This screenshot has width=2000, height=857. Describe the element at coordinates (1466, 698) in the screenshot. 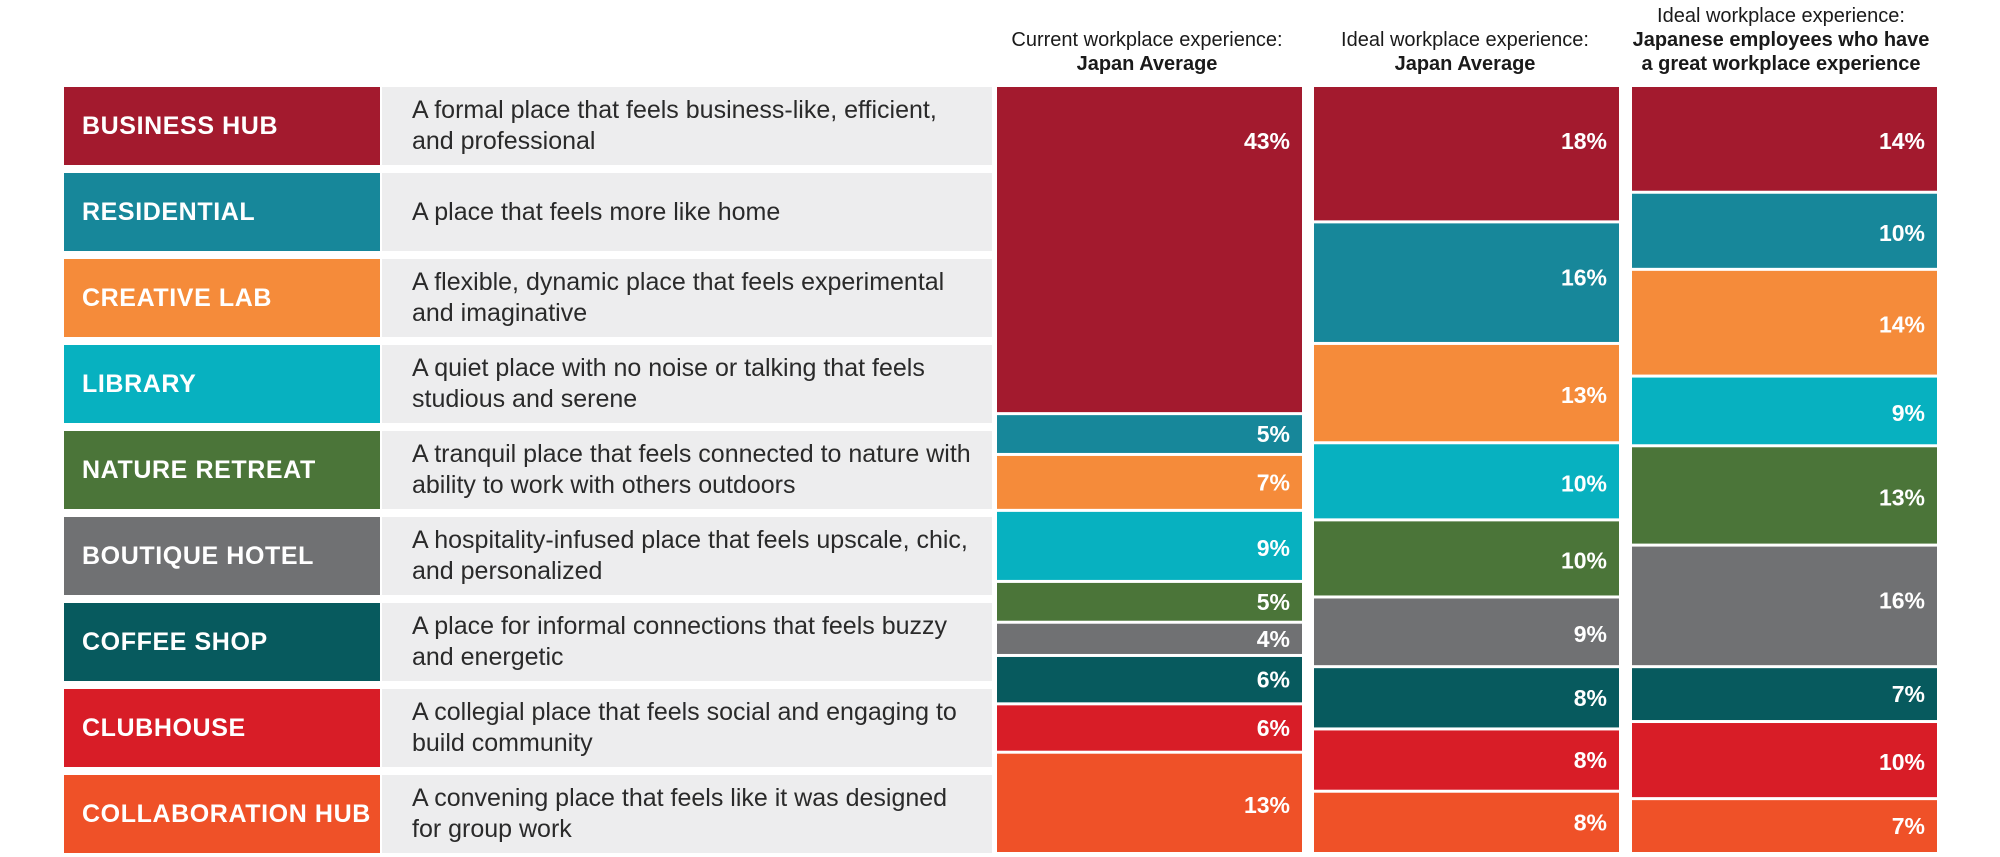

I see `bar-segment-s1-coffee-shop` at that location.